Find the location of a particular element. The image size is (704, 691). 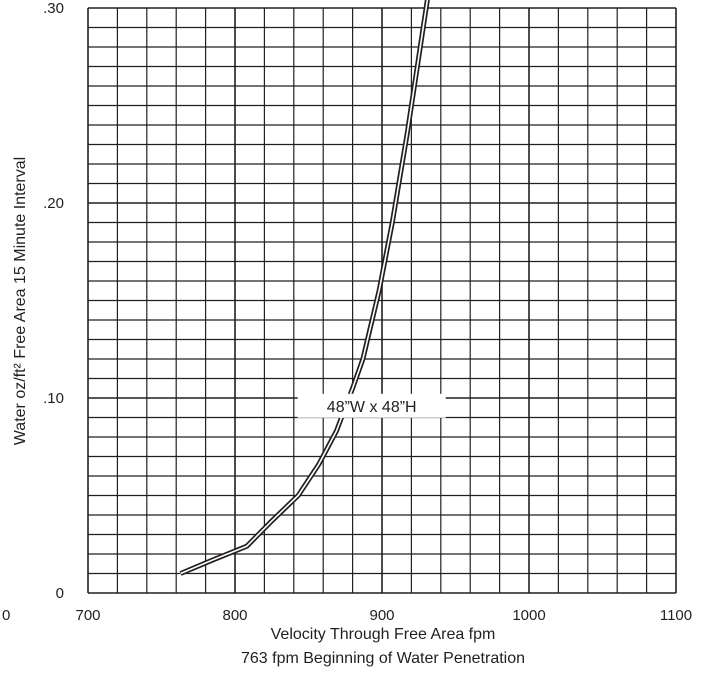

x-axis-title: Velocity Through Free Area fpm is located at coordinates (383, 634).